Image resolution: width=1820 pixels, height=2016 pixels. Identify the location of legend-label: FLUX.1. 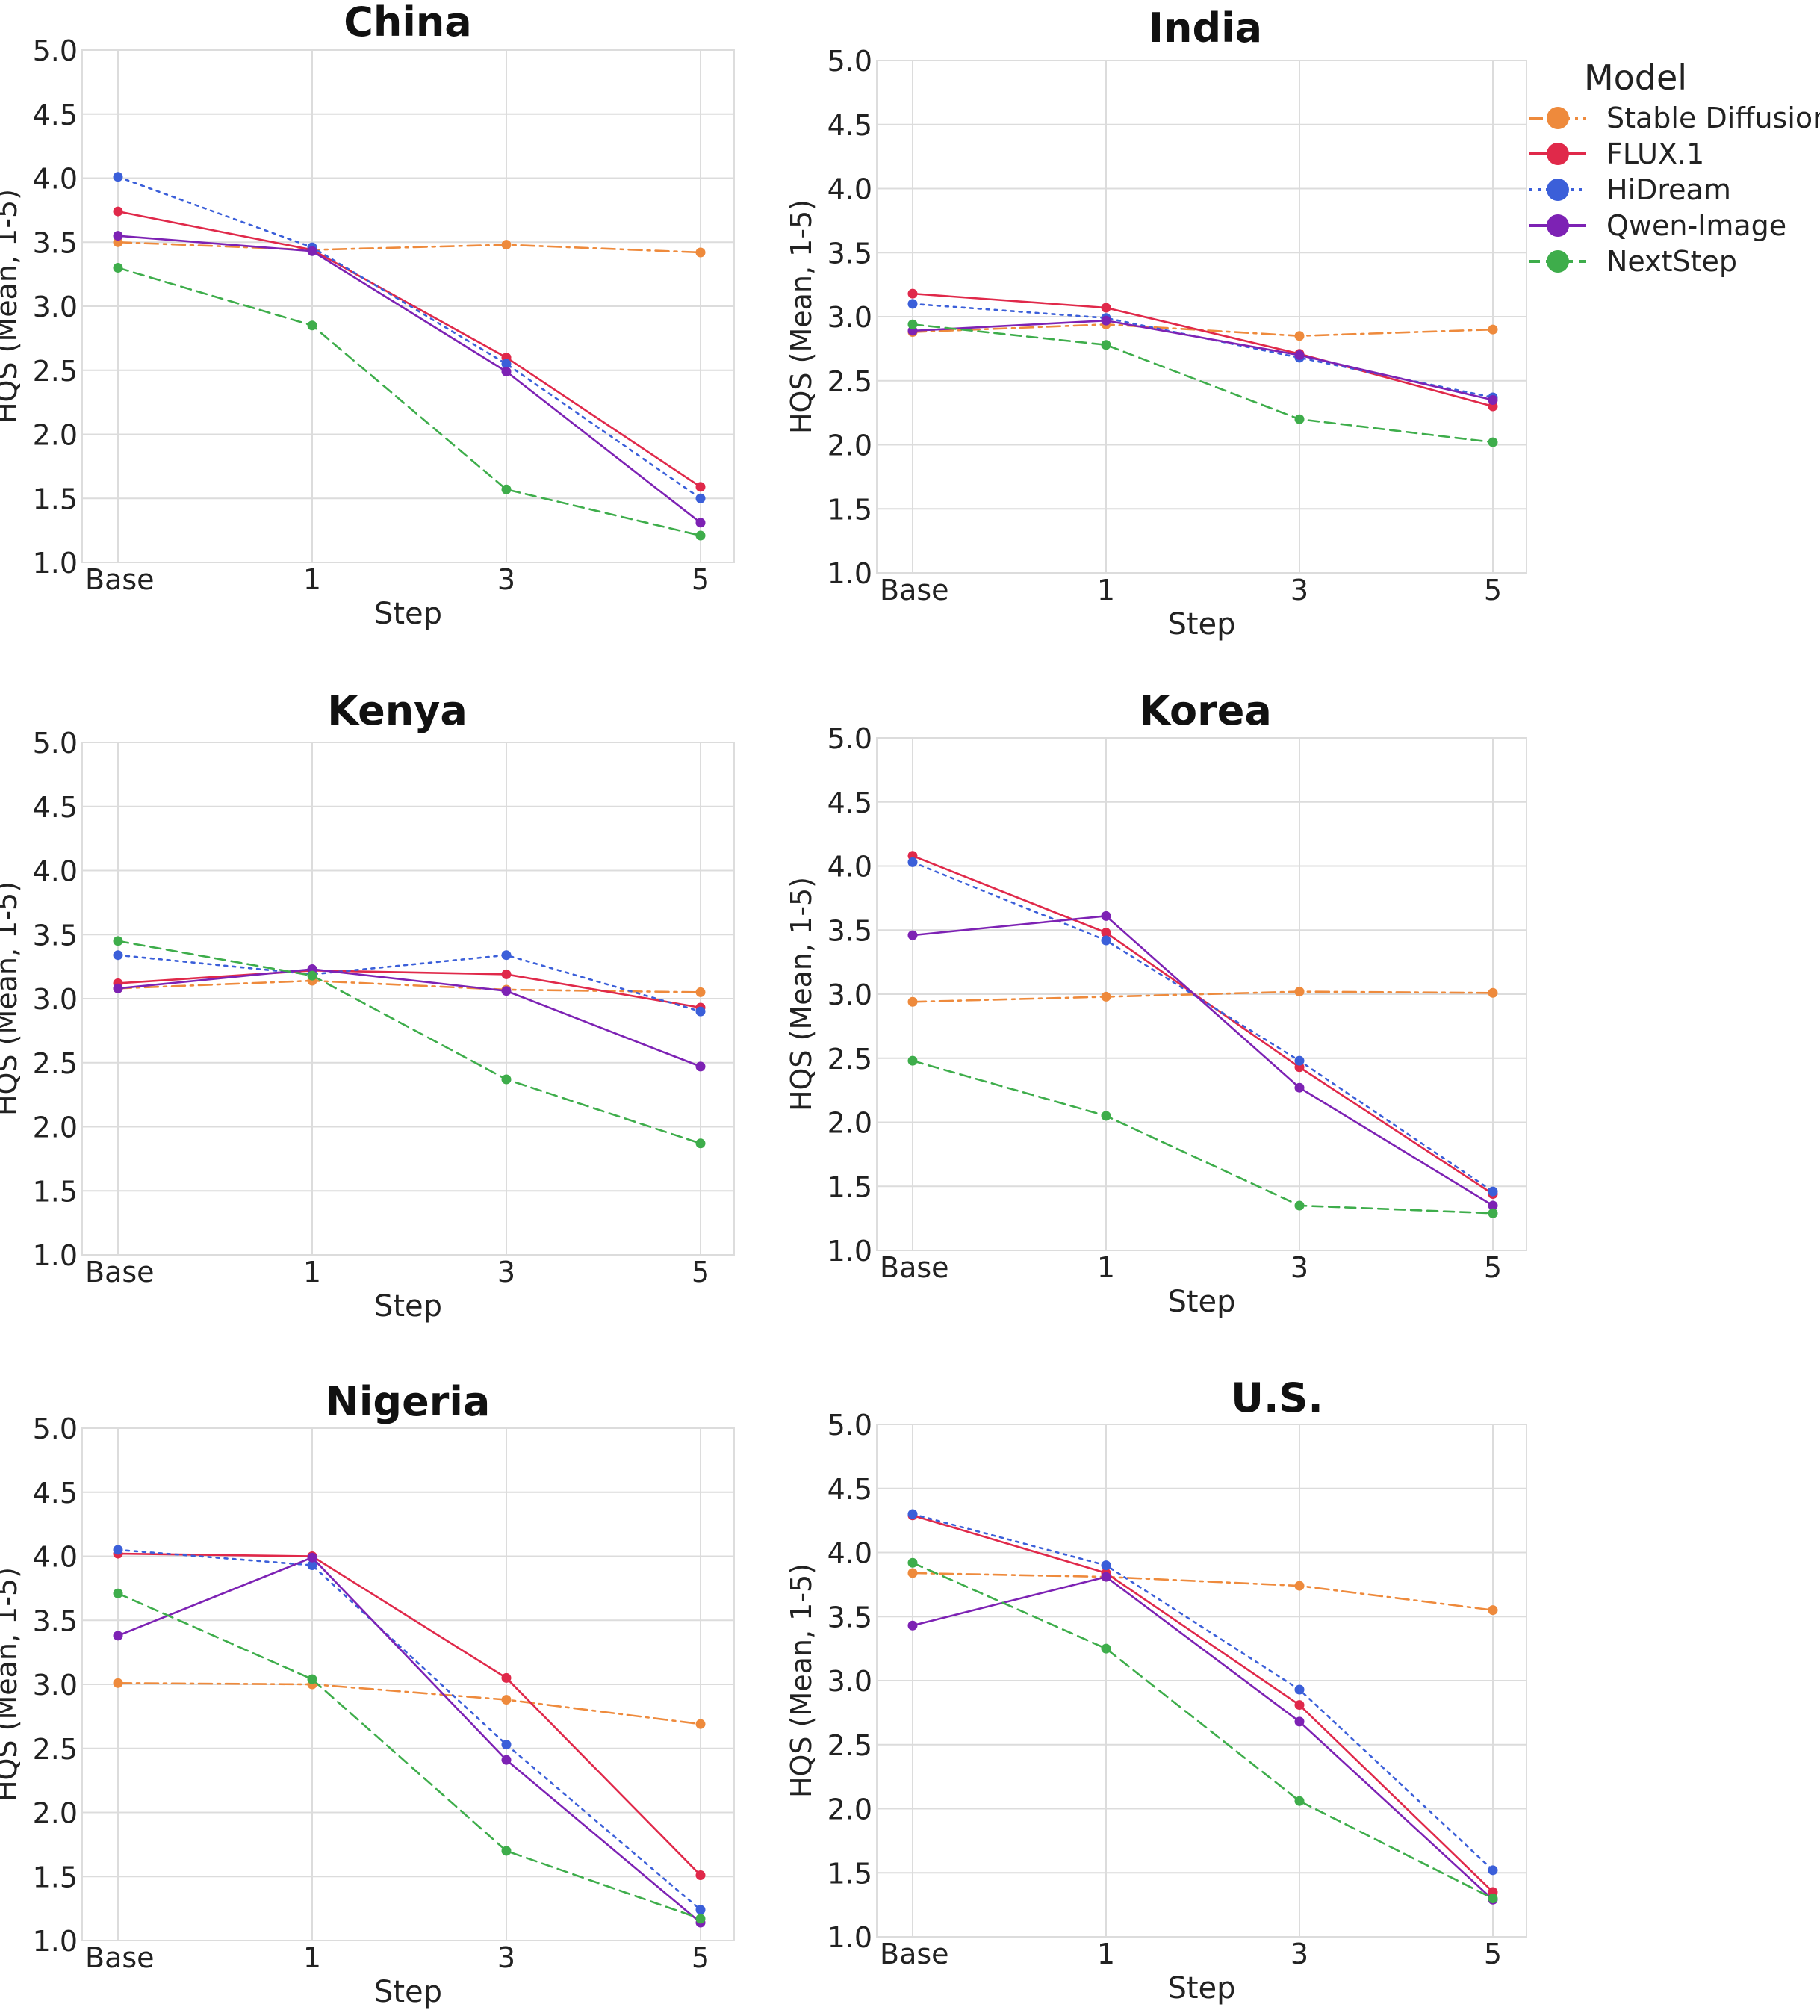
(1655, 153).